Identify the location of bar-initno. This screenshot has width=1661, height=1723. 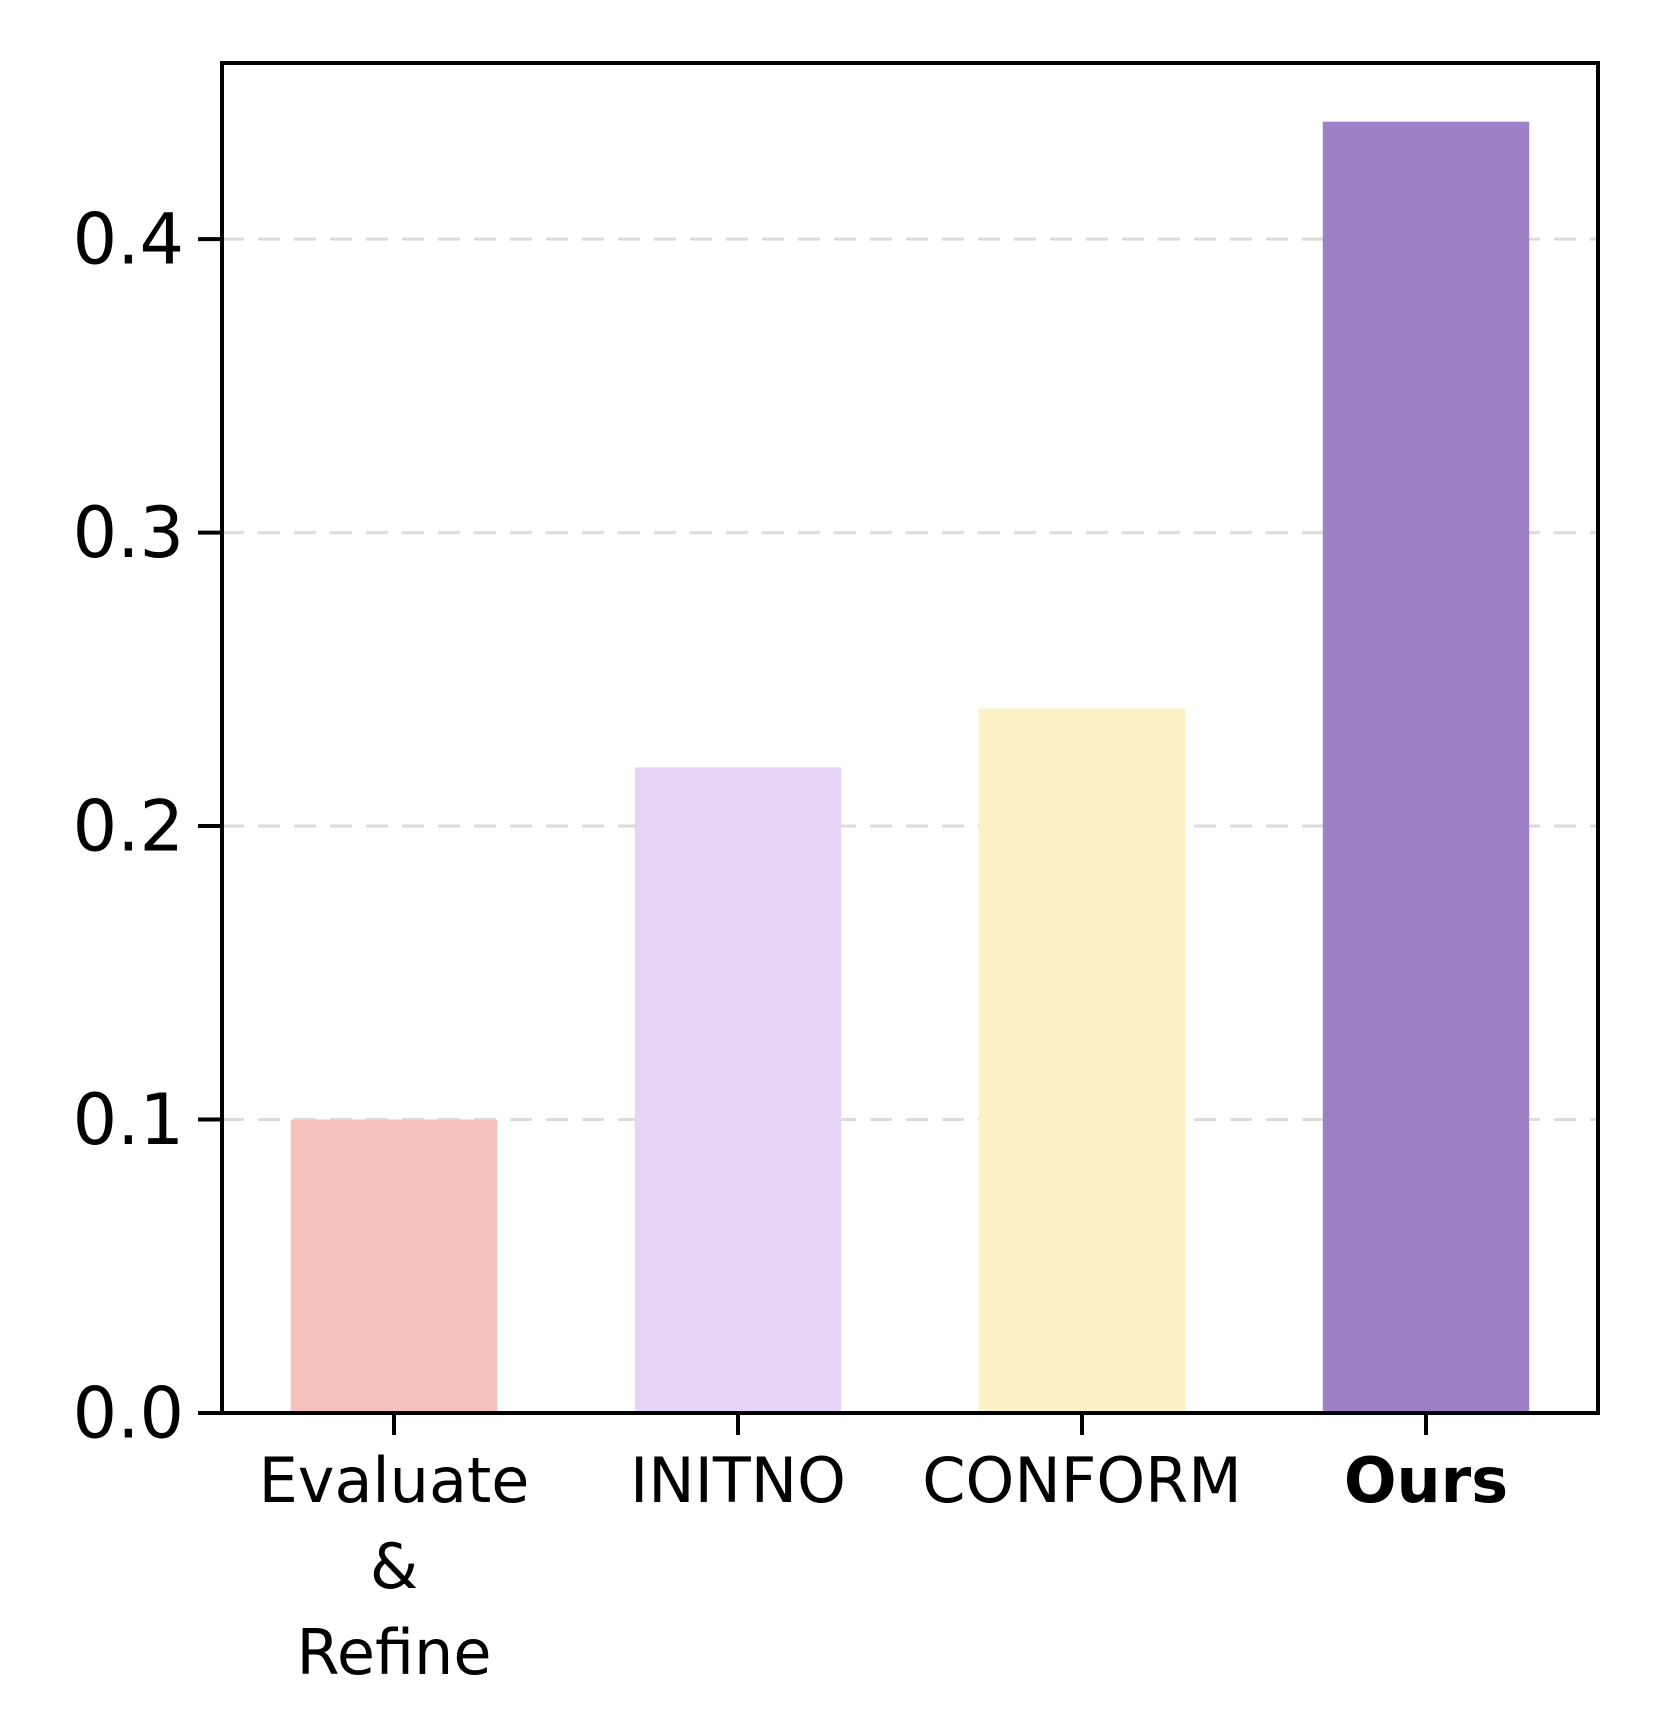
(738, 1090).